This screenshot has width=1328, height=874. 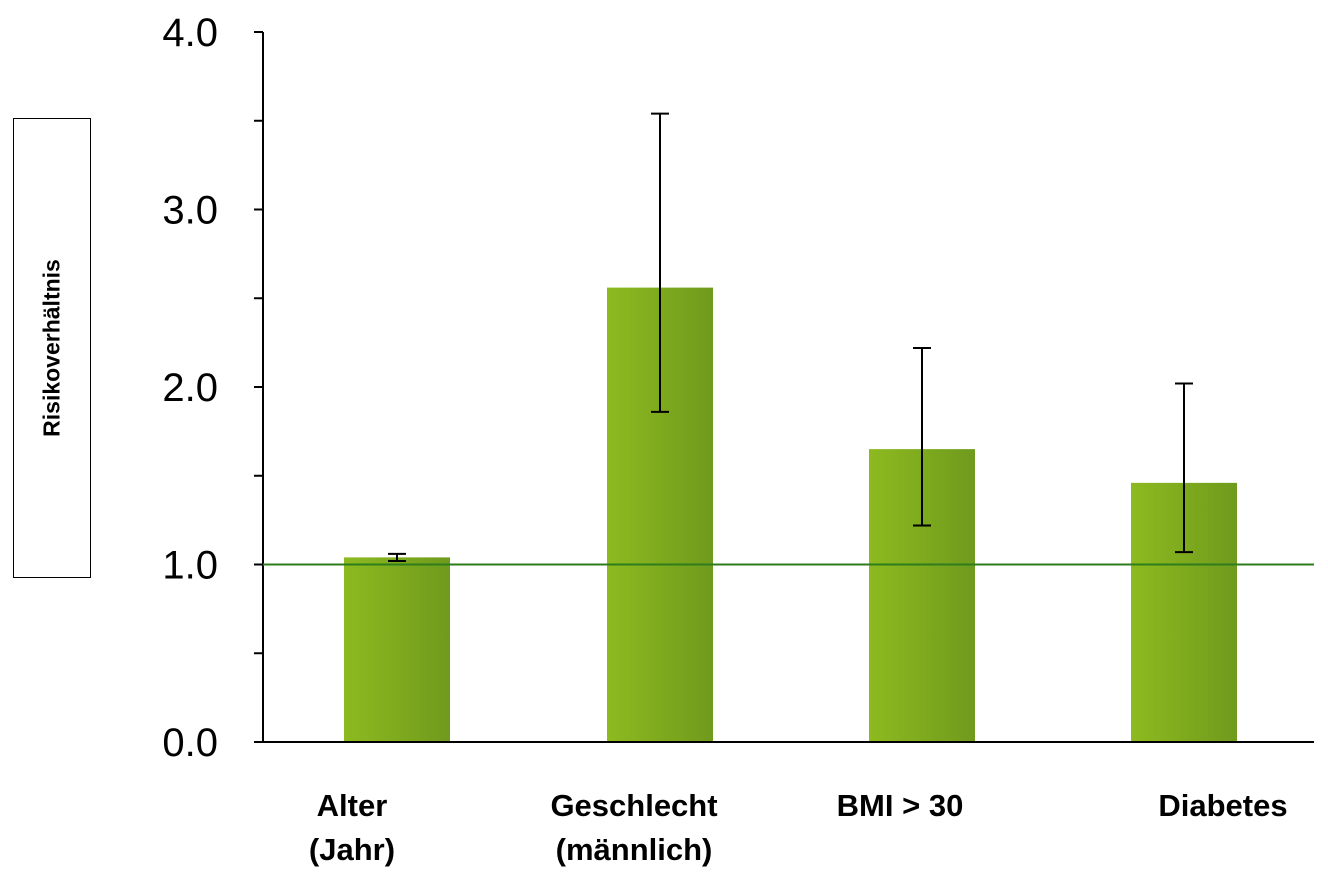 I want to click on y-tick-label-3: 3.0, so click(x=190, y=211).